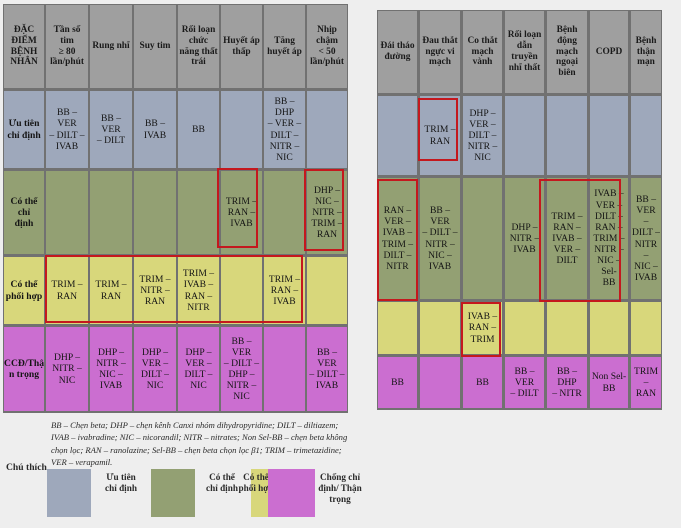  I want to click on left-row-label-0: Ưu tiên chỉ định, so click(24, 129).